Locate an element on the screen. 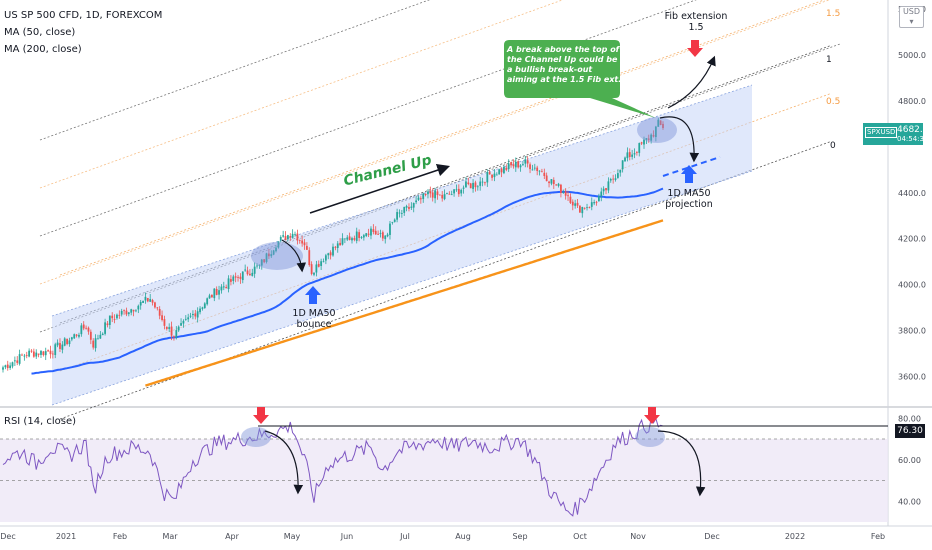  time-tick-label: Feb is located at coordinates (120, 536).